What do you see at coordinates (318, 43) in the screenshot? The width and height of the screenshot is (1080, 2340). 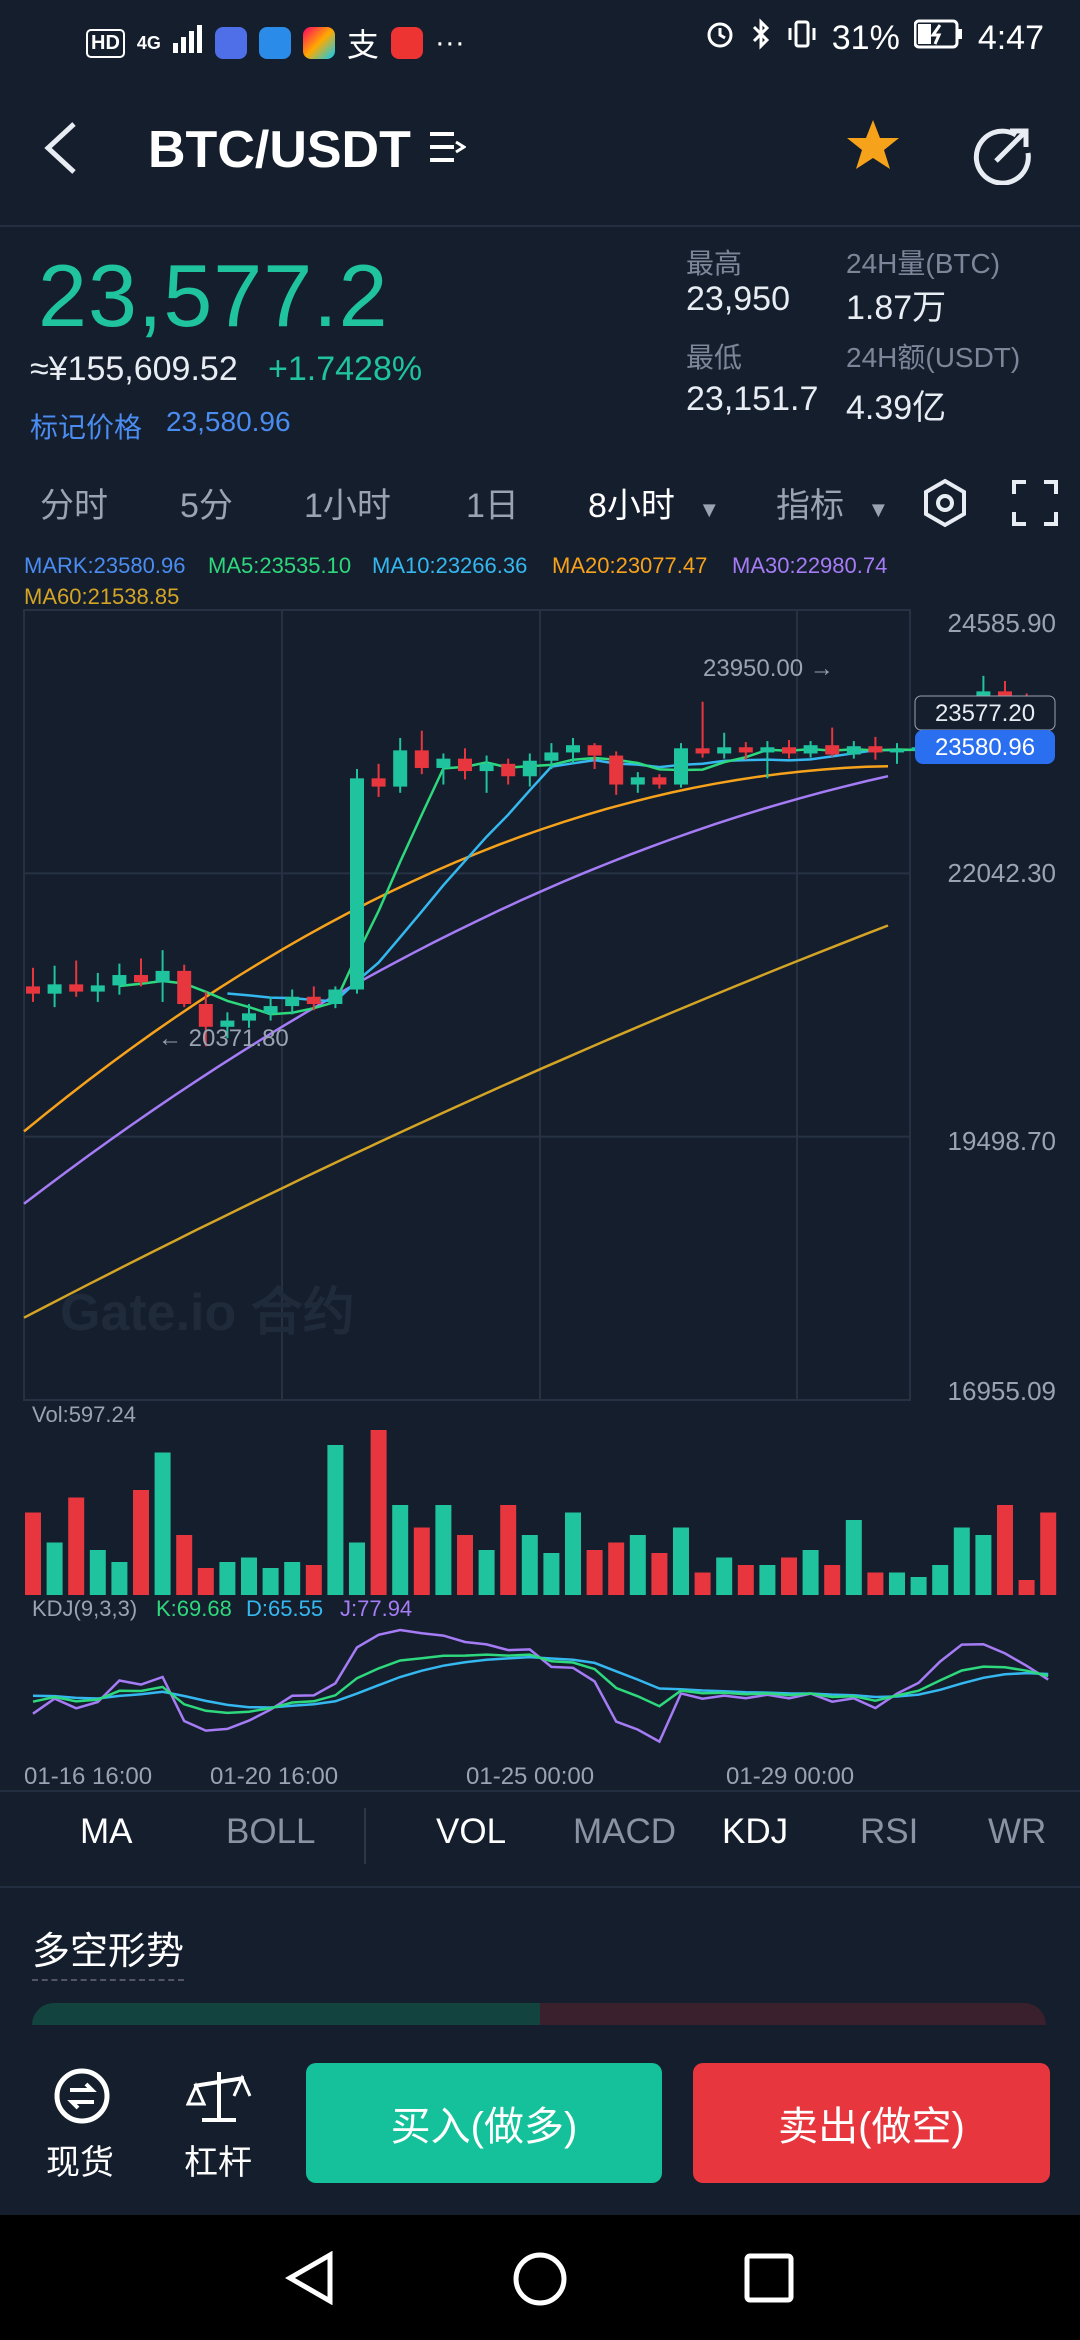 I see `gallery-app-icon` at bounding box center [318, 43].